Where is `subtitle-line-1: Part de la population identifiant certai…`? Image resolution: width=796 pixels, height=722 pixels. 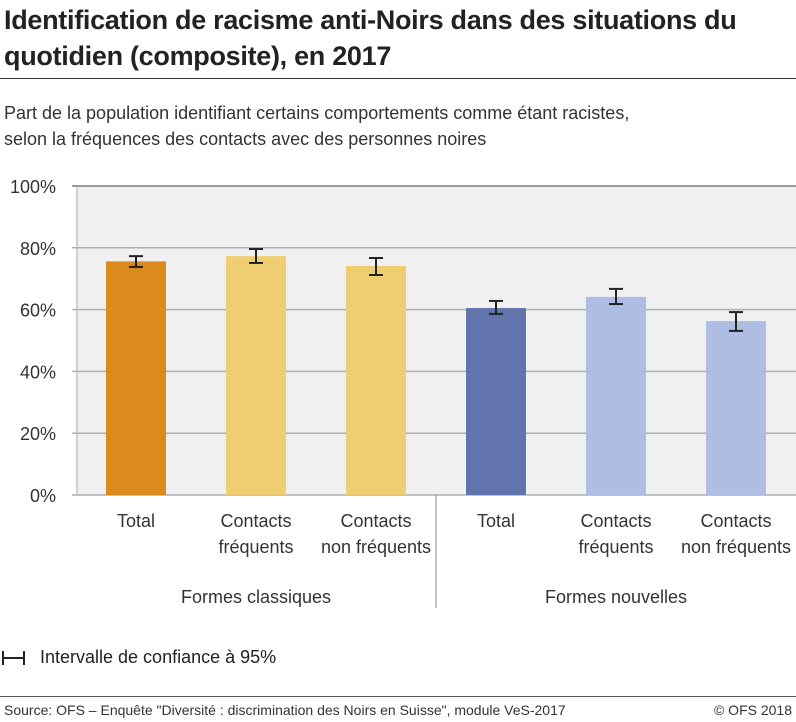 subtitle-line-1: Part de la population identifiant certai… is located at coordinates (317, 113).